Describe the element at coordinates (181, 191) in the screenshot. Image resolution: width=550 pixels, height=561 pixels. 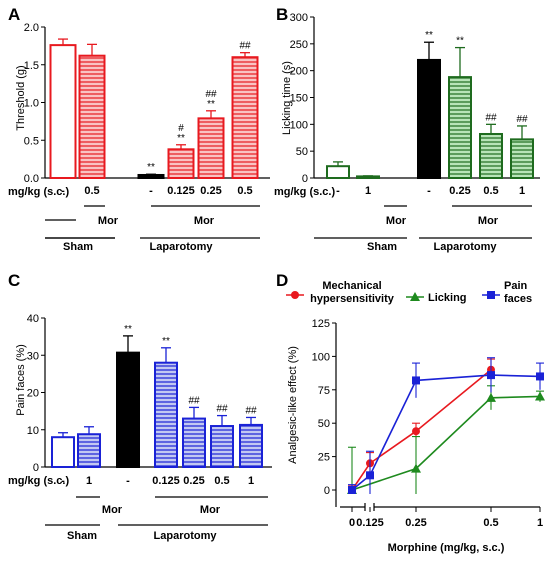
I see `panel-a-dose-tick-label: 0.125` at that location.